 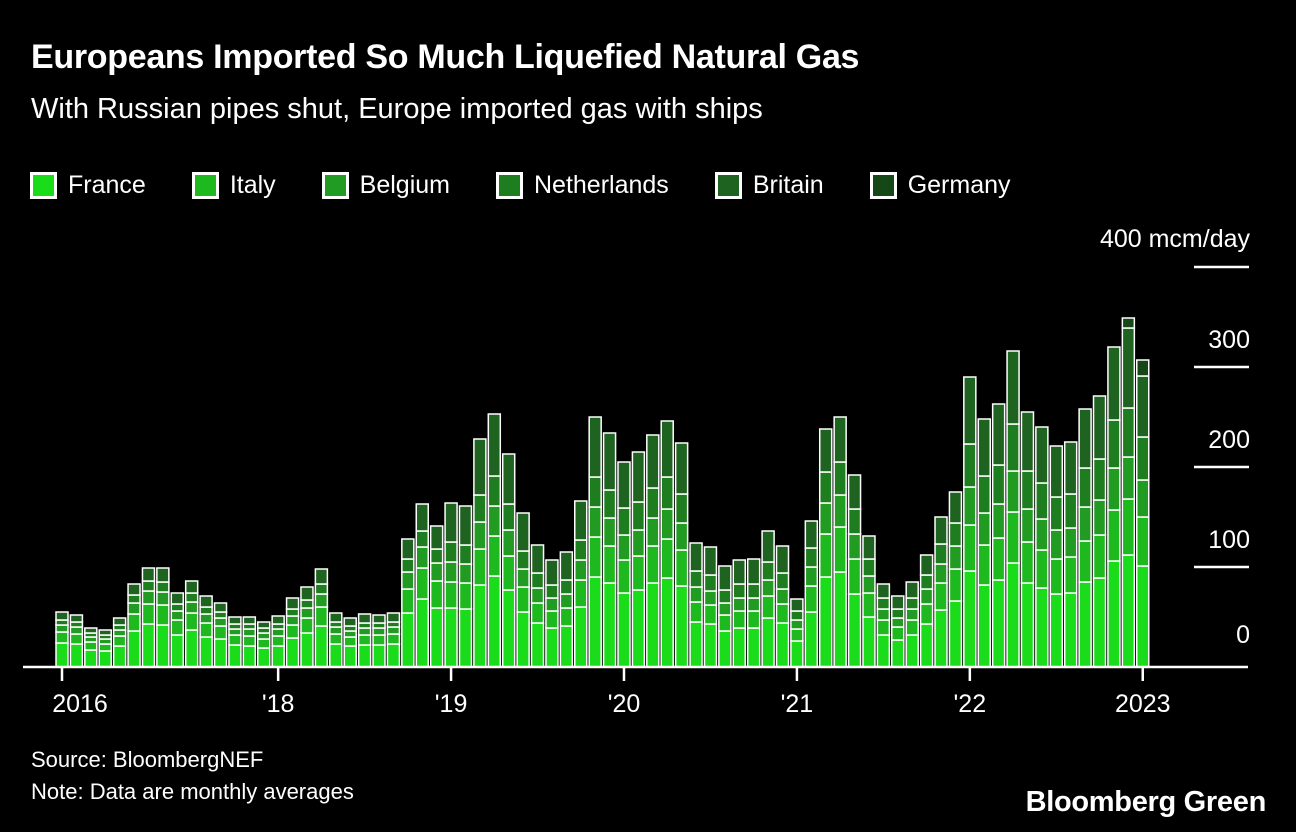 What do you see at coordinates (769, 185) in the screenshot?
I see `legend-item-britain: Britain` at bounding box center [769, 185].